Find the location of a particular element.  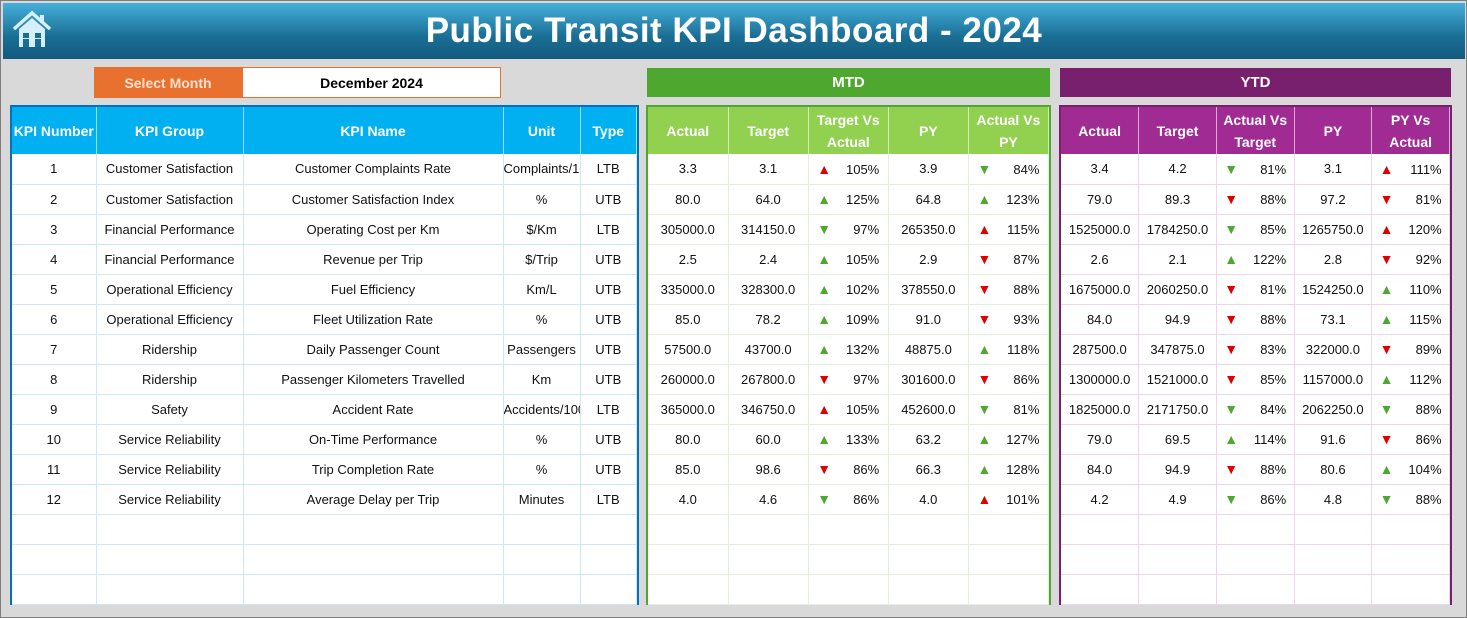

kpi-group-cell: Safety is located at coordinates (170, 409).